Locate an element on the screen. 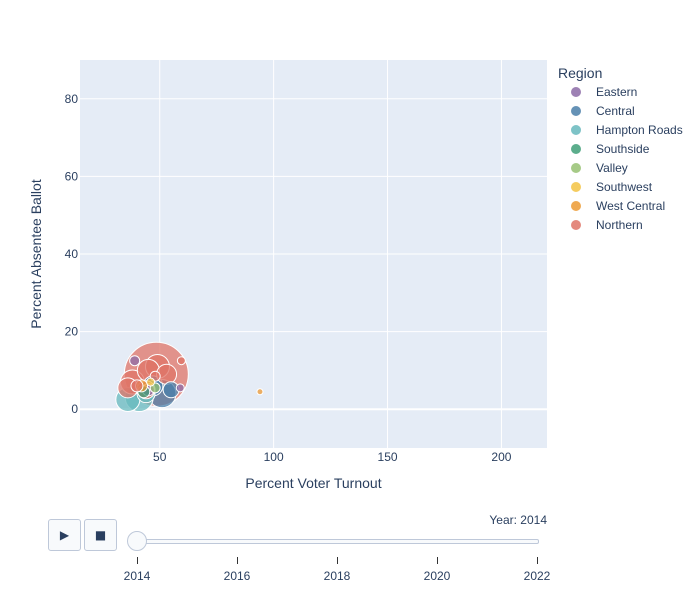 The height and width of the screenshot is (600, 700). legend-entry-label: Hampton Roads is located at coordinates (639, 130).